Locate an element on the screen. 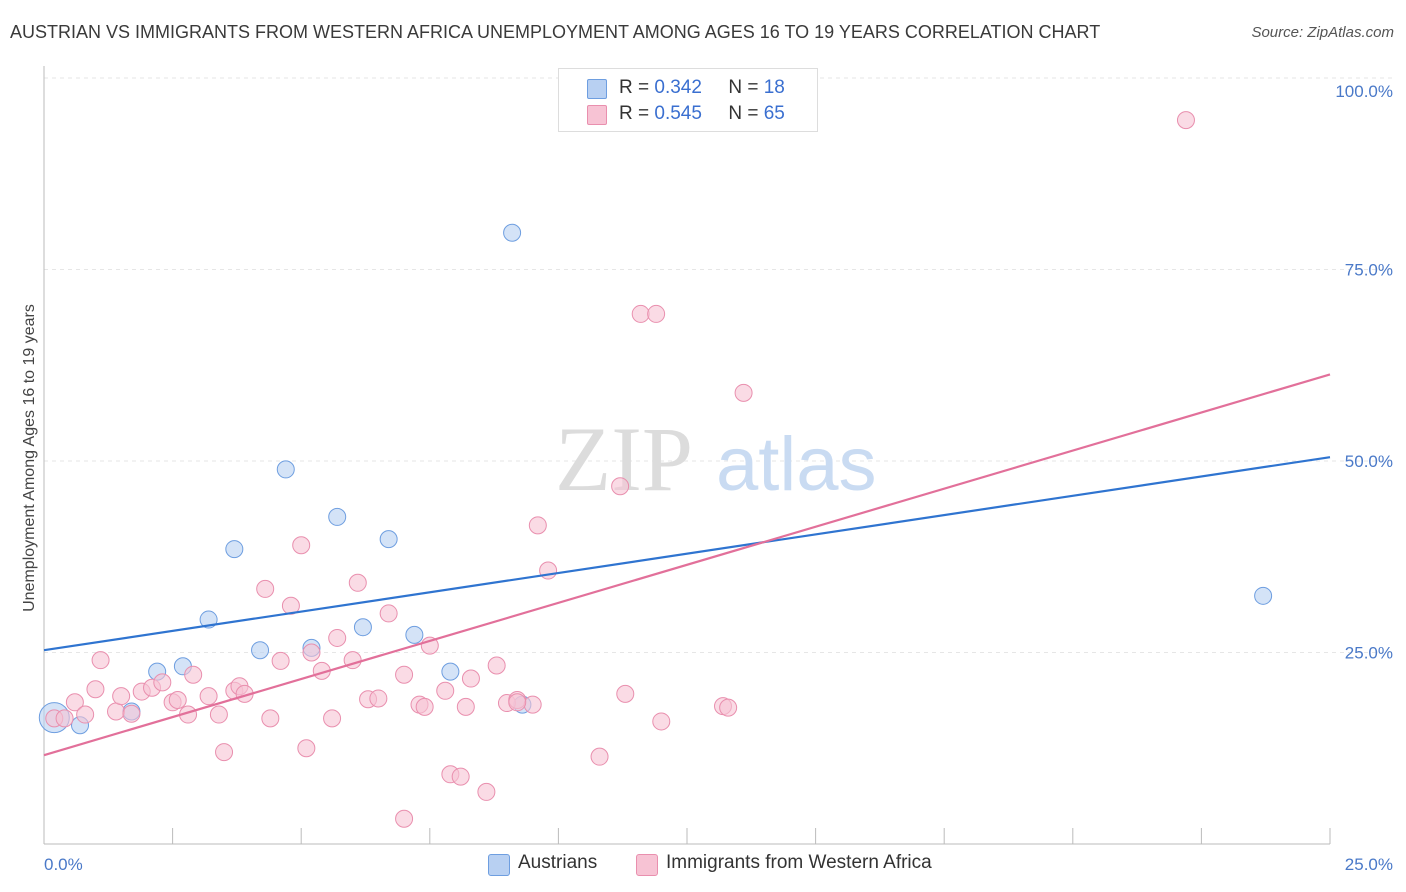 This screenshot has height=892, width=1406. watermark-zip: ZIP is located at coordinates (624, 459).